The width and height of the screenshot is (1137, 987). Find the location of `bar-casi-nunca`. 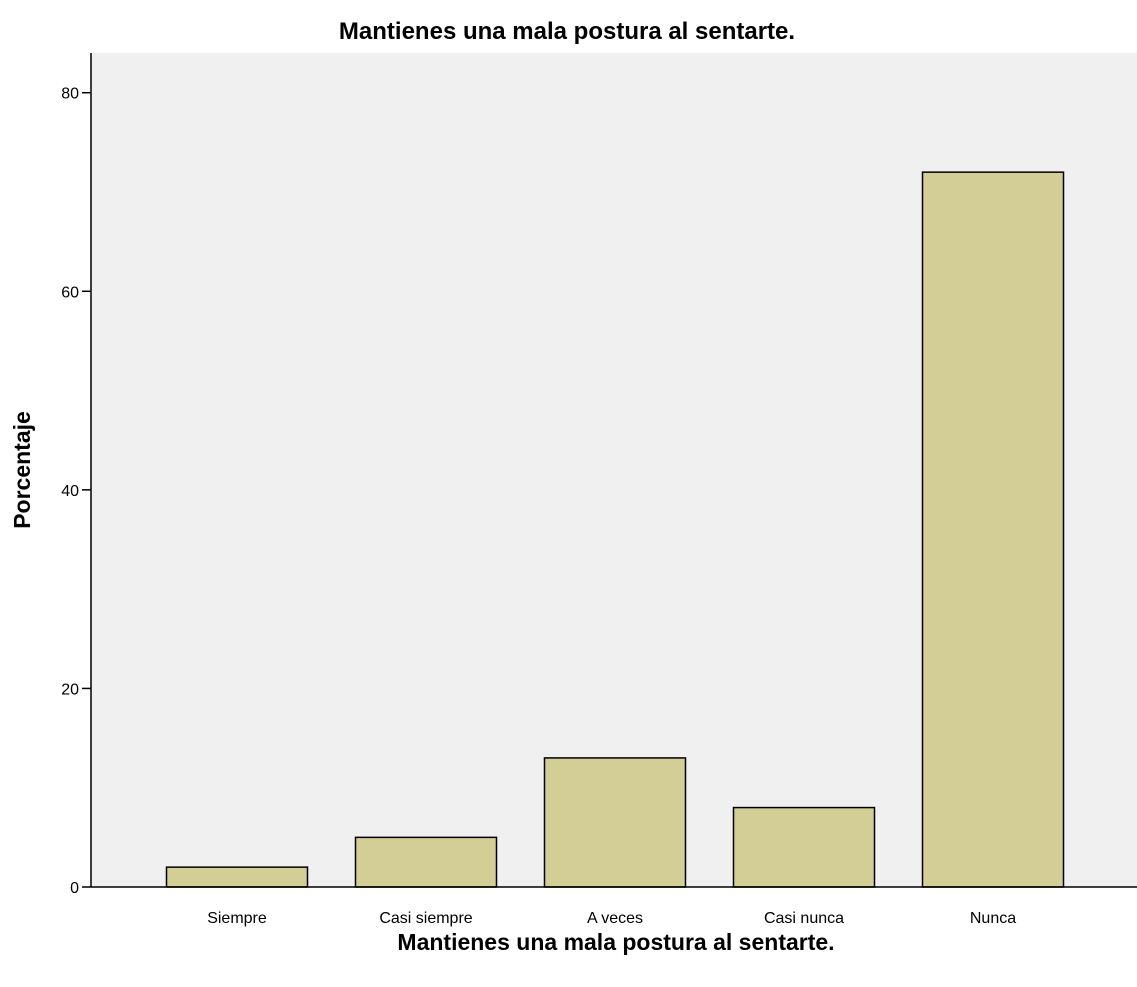

bar-casi-nunca is located at coordinates (804, 847).